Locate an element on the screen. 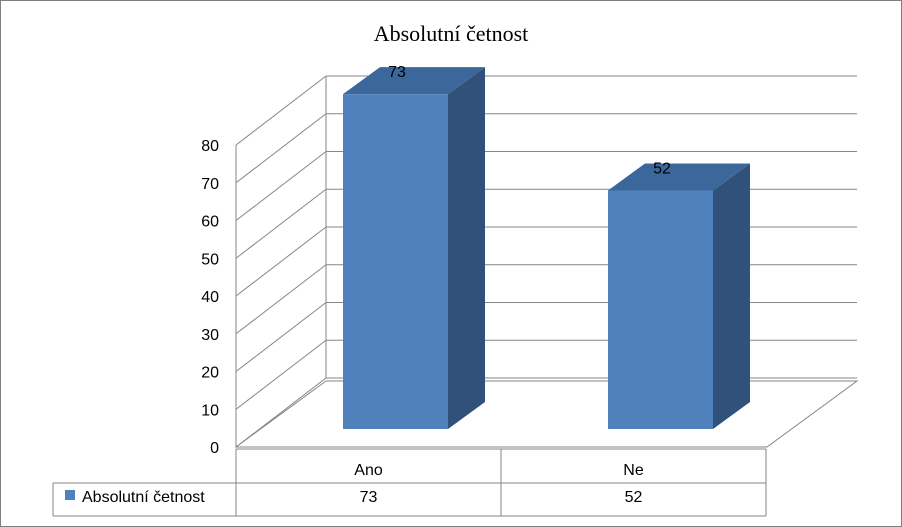 This screenshot has width=902, height=527. y-tick-label: 40 is located at coordinates (210, 297).